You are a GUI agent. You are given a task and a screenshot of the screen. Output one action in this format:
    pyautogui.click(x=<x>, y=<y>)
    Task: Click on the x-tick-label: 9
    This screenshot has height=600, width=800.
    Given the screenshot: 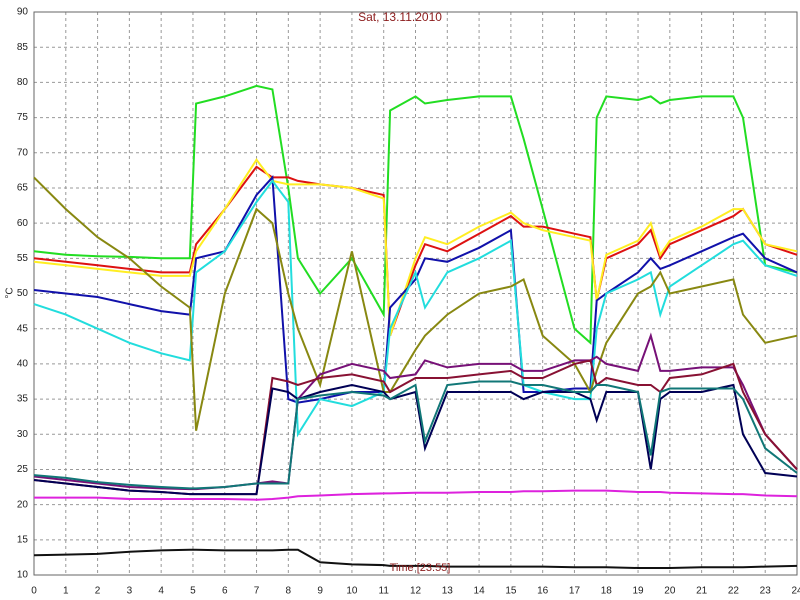 What is the action you would take?
    pyautogui.click(x=320, y=591)
    